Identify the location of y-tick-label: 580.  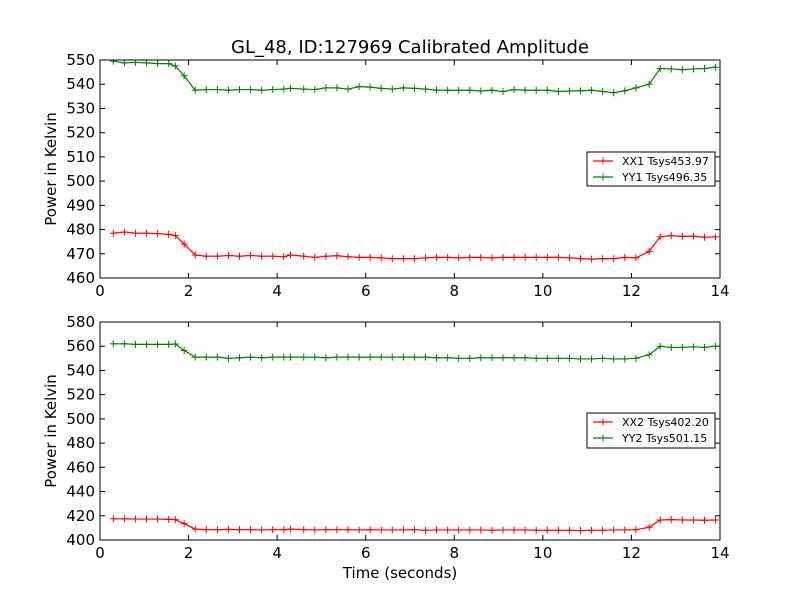
(80, 322).